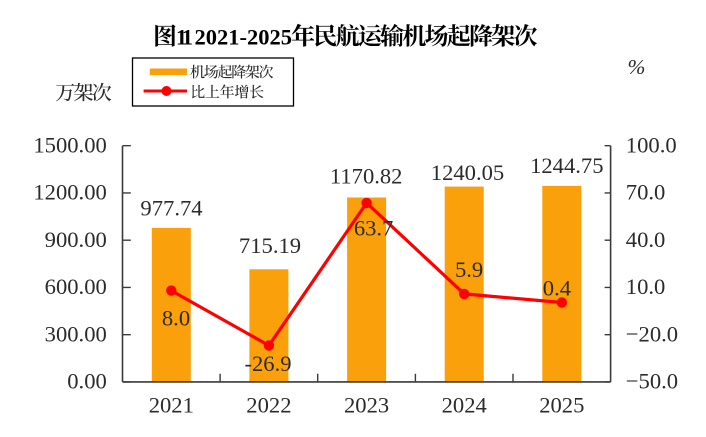 The image size is (706, 437). I want to click on svg-text: 100.0, so click(651, 144).